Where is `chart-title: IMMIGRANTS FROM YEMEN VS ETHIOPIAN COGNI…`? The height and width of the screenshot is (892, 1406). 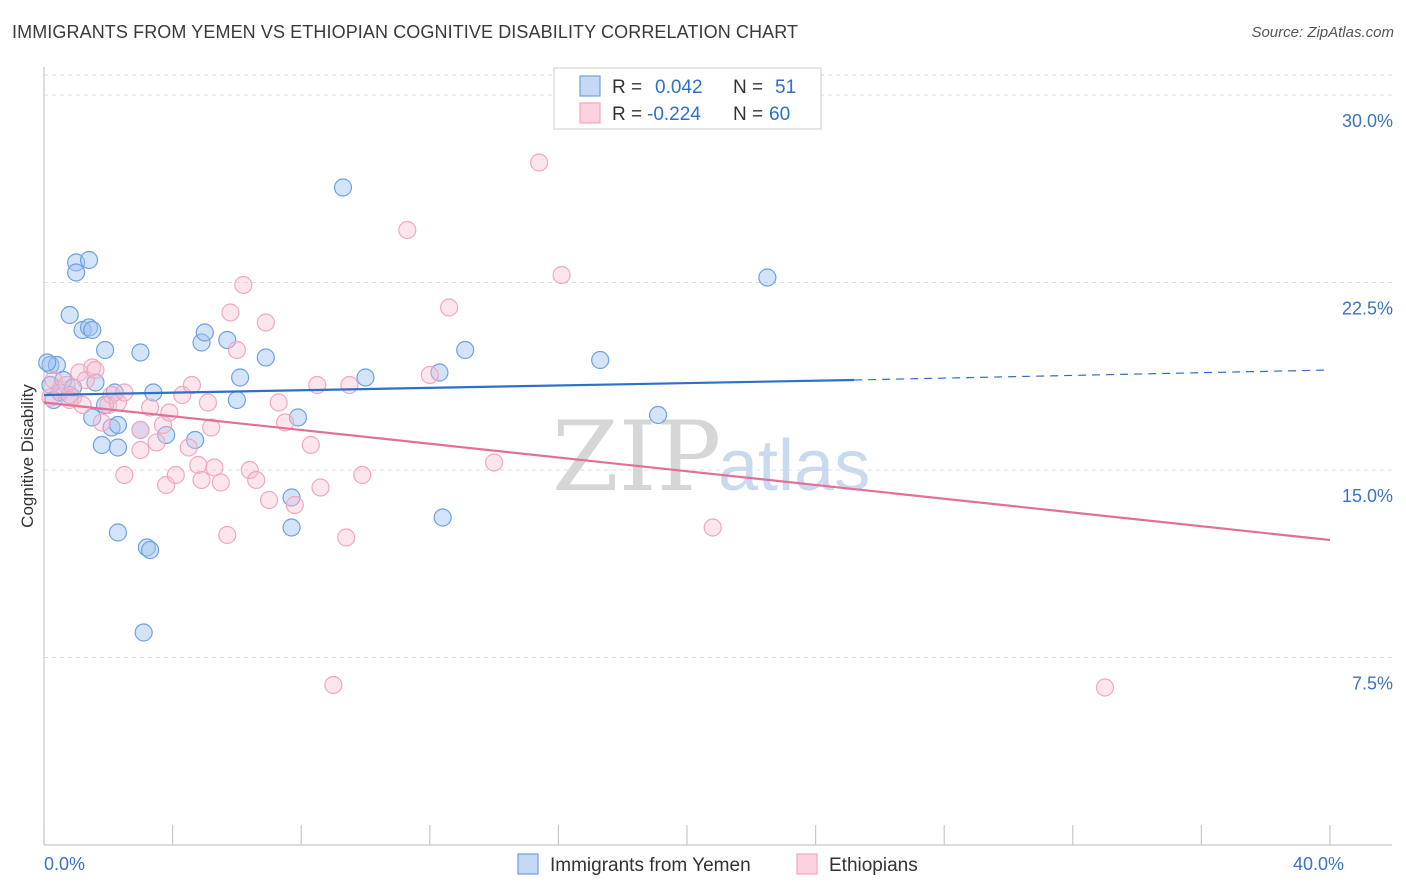
chart-title: IMMIGRANTS FROM YEMEN VS ETHIOPIAN COGNI… is located at coordinates (405, 32).